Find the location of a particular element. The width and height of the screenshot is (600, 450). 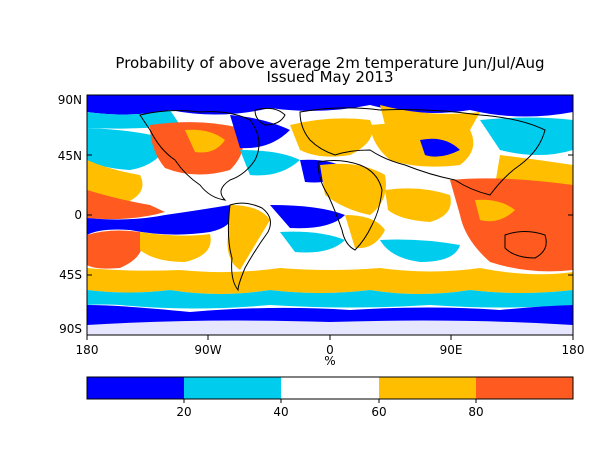

unit-label: % is located at coordinates (329, 361).